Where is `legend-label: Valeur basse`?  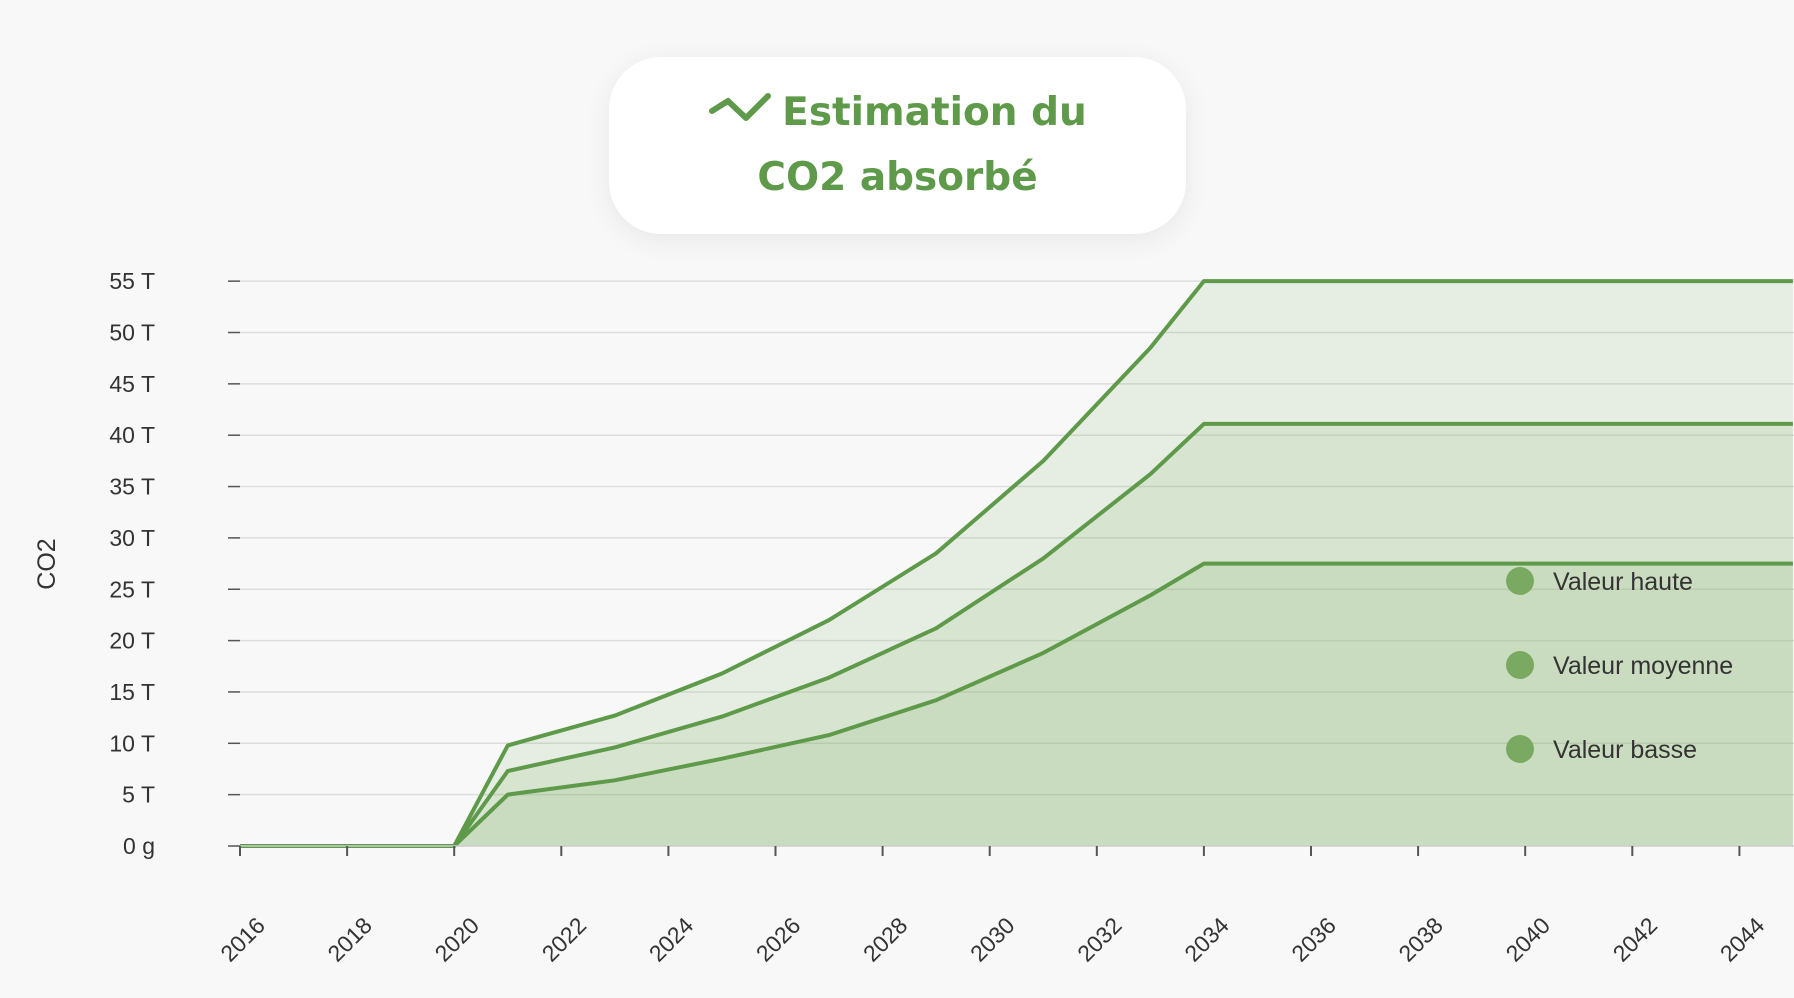 legend-label: Valeur basse is located at coordinates (1625, 750).